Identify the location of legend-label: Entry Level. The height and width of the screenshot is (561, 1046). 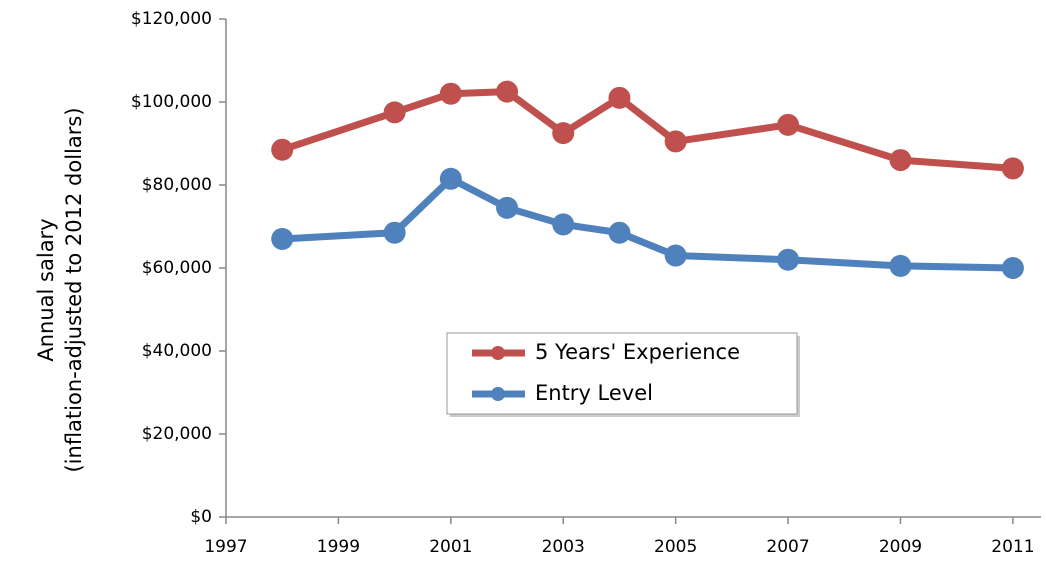
(594, 393).